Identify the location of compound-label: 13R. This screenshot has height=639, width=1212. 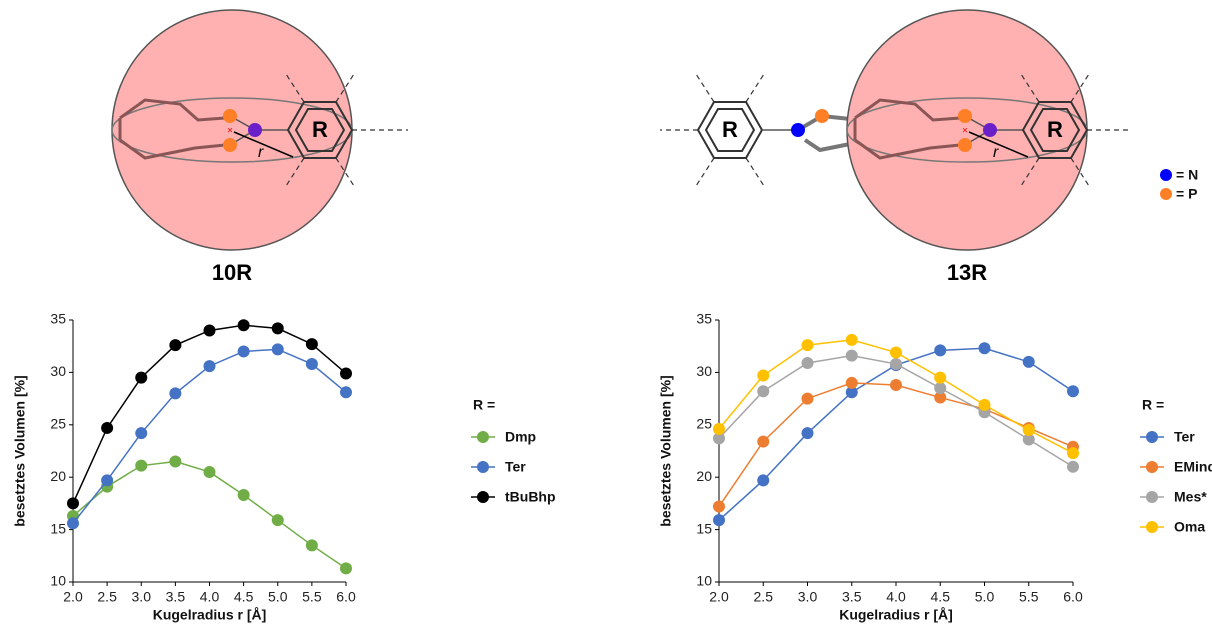
(967, 272).